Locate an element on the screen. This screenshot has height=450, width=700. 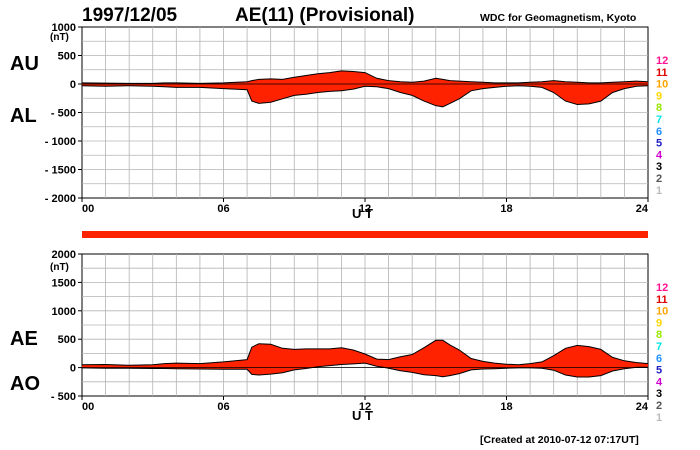
ae-ao-legend-entry: 6 is located at coordinates (659, 359).